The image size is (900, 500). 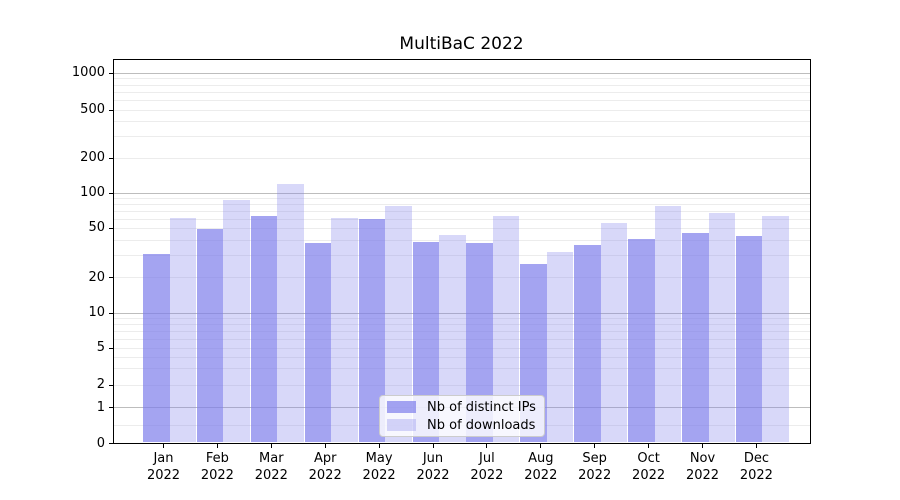 What do you see at coordinates (462, 416) in the screenshot?
I see `legend: Nb of distinct IPs Nb of downloads` at bounding box center [462, 416].